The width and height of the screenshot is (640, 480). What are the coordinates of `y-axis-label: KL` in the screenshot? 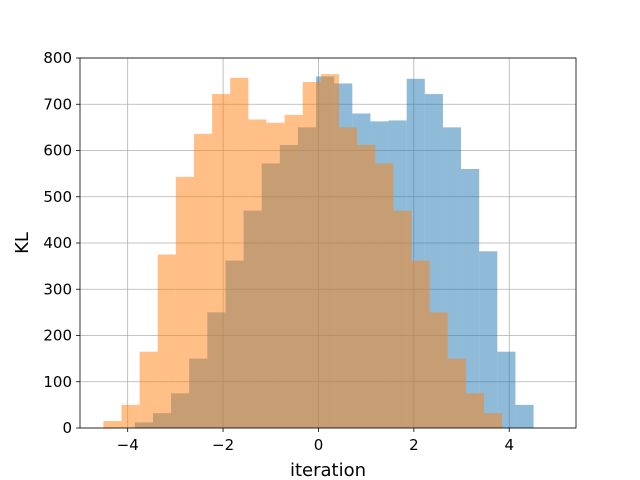 It's located at (22, 243).